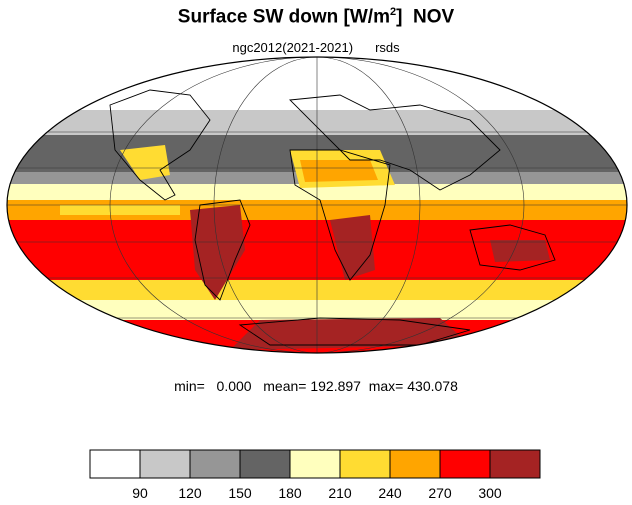 The image size is (632, 505). What do you see at coordinates (340, 493) in the screenshot?
I see `colorbar-tick-label: 210` at bounding box center [340, 493].